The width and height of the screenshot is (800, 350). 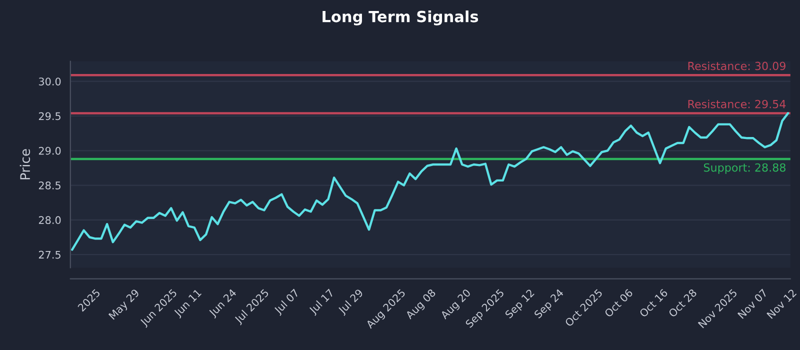 I want to click on y-axis-title: Price, so click(x=25, y=164).